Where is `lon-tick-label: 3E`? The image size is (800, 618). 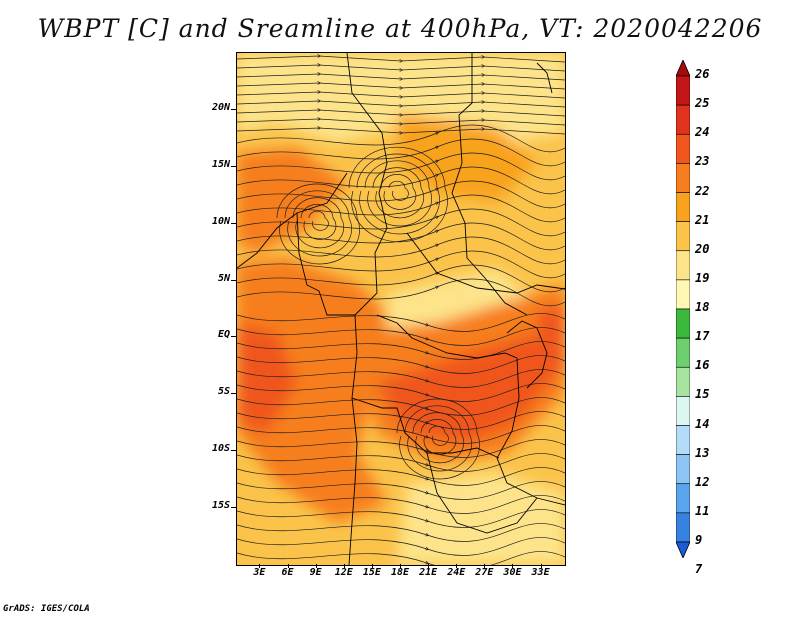 lon-tick-label: 3E is located at coordinates (259, 572).